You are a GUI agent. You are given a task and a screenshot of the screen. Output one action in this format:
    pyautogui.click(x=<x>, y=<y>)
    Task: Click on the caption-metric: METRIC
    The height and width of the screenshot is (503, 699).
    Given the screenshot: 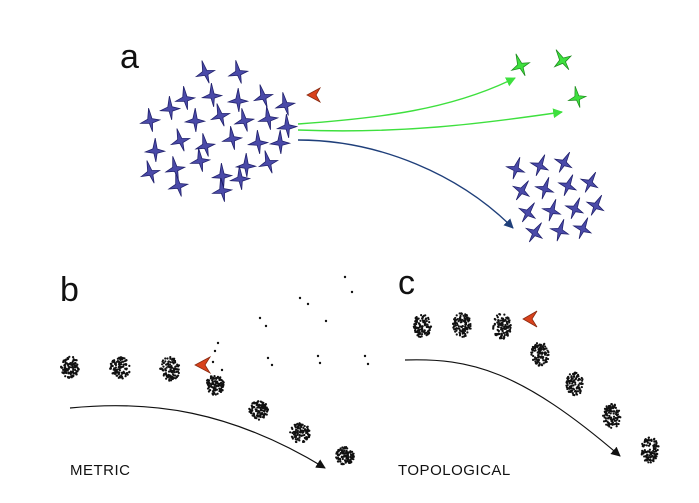 What is the action you would take?
    pyautogui.click(x=100, y=470)
    